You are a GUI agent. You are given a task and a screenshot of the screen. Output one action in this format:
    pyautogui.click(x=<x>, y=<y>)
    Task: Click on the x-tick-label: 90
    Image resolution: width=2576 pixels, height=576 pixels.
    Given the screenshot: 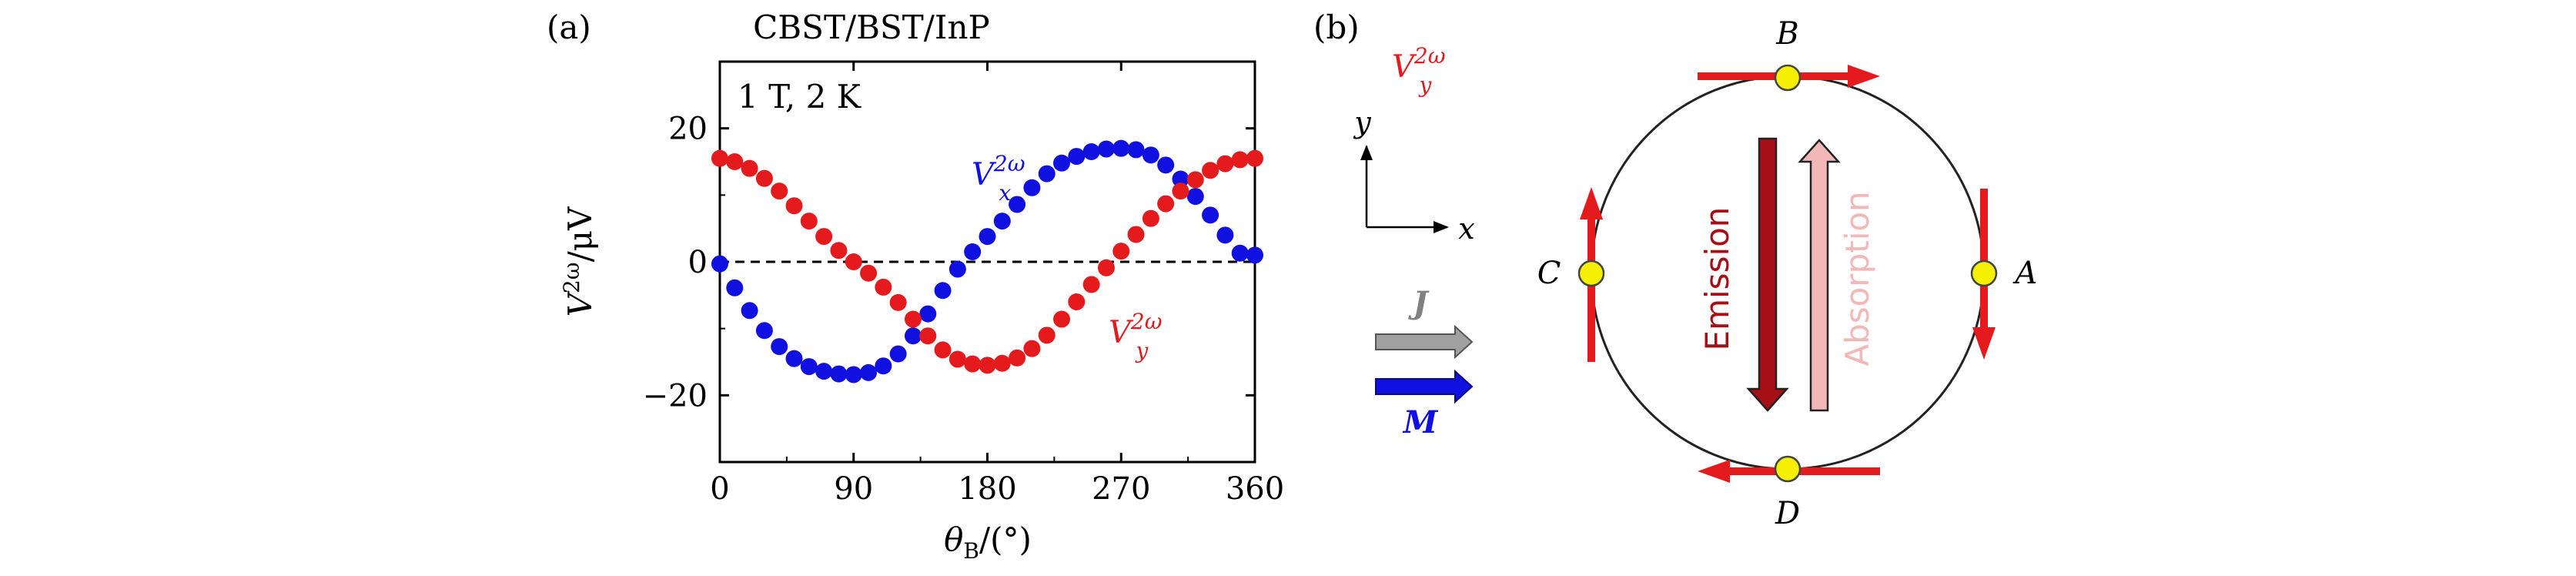 What is the action you would take?
    pyautogui.click(x=854, y=489)
    